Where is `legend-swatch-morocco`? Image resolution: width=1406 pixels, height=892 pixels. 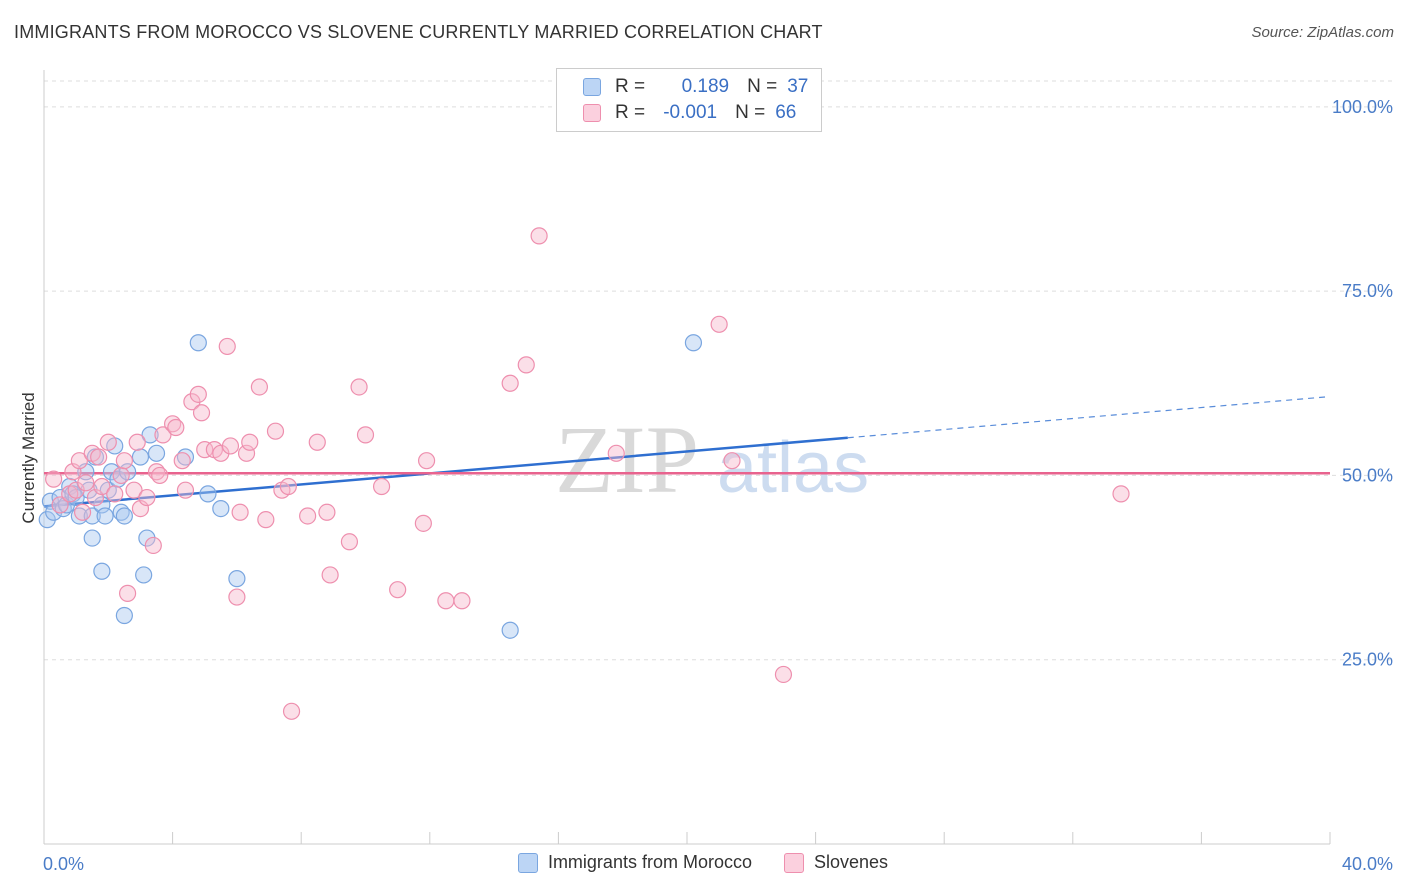
legend-swatch-morocco is located at coordinates (592, 87).